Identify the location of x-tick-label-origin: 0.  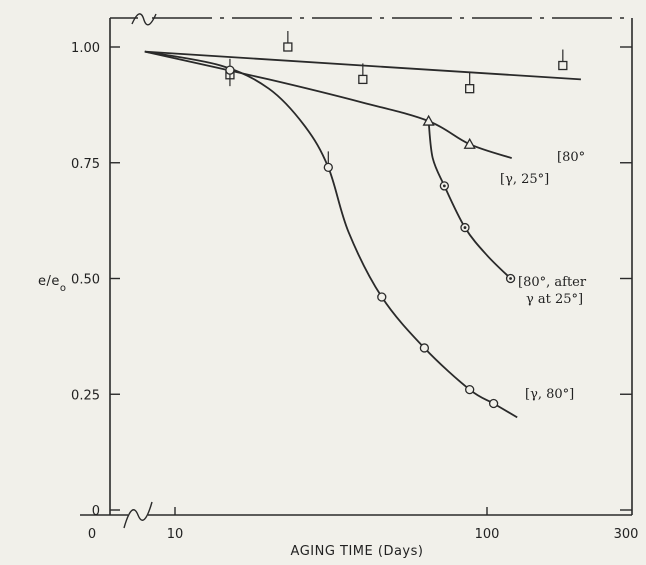
(92, 534).